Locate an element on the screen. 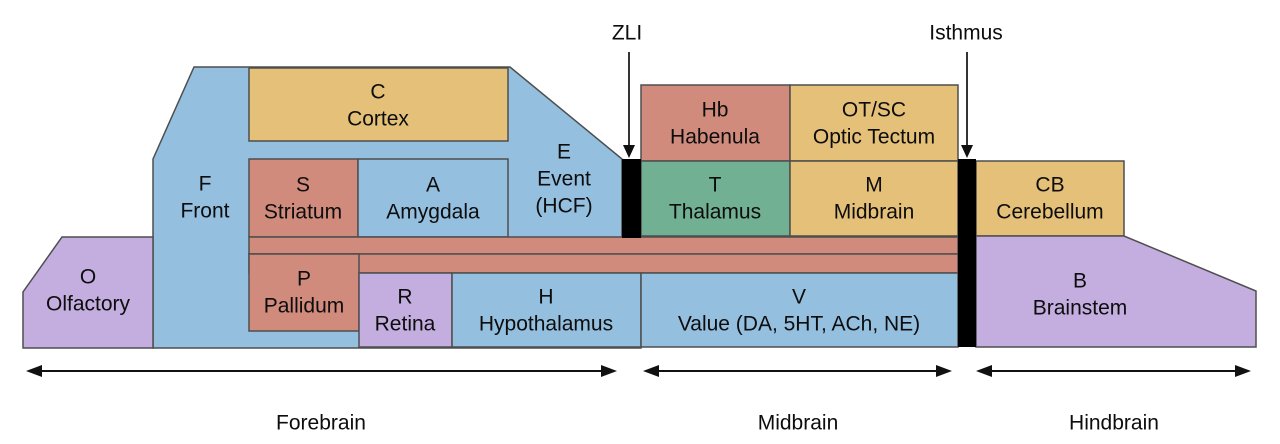  region-event-sub: (HCF) is located at coordinates (563, 206).